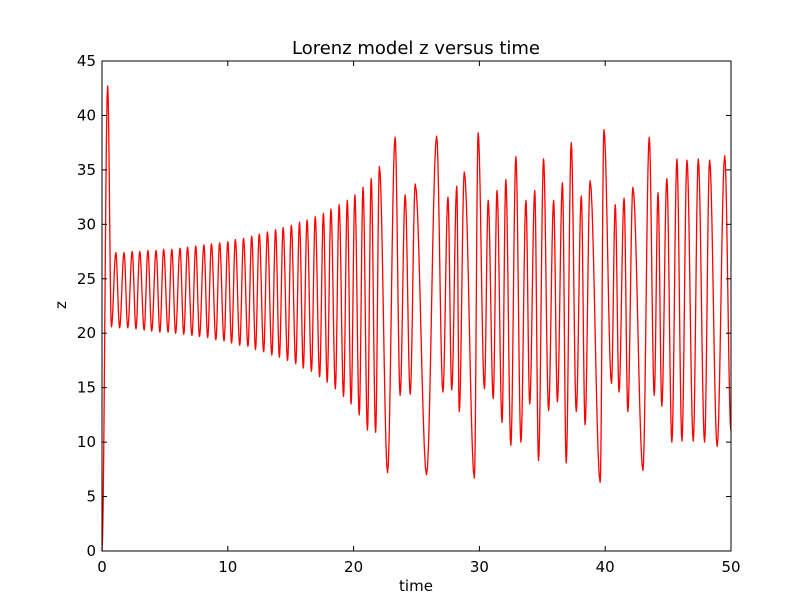 The image size is (812, 612). What do you see at coordinates (479, 567) in the screenshot?
I see `x-tick-label-30: 30` at bounding box center [479, 567].